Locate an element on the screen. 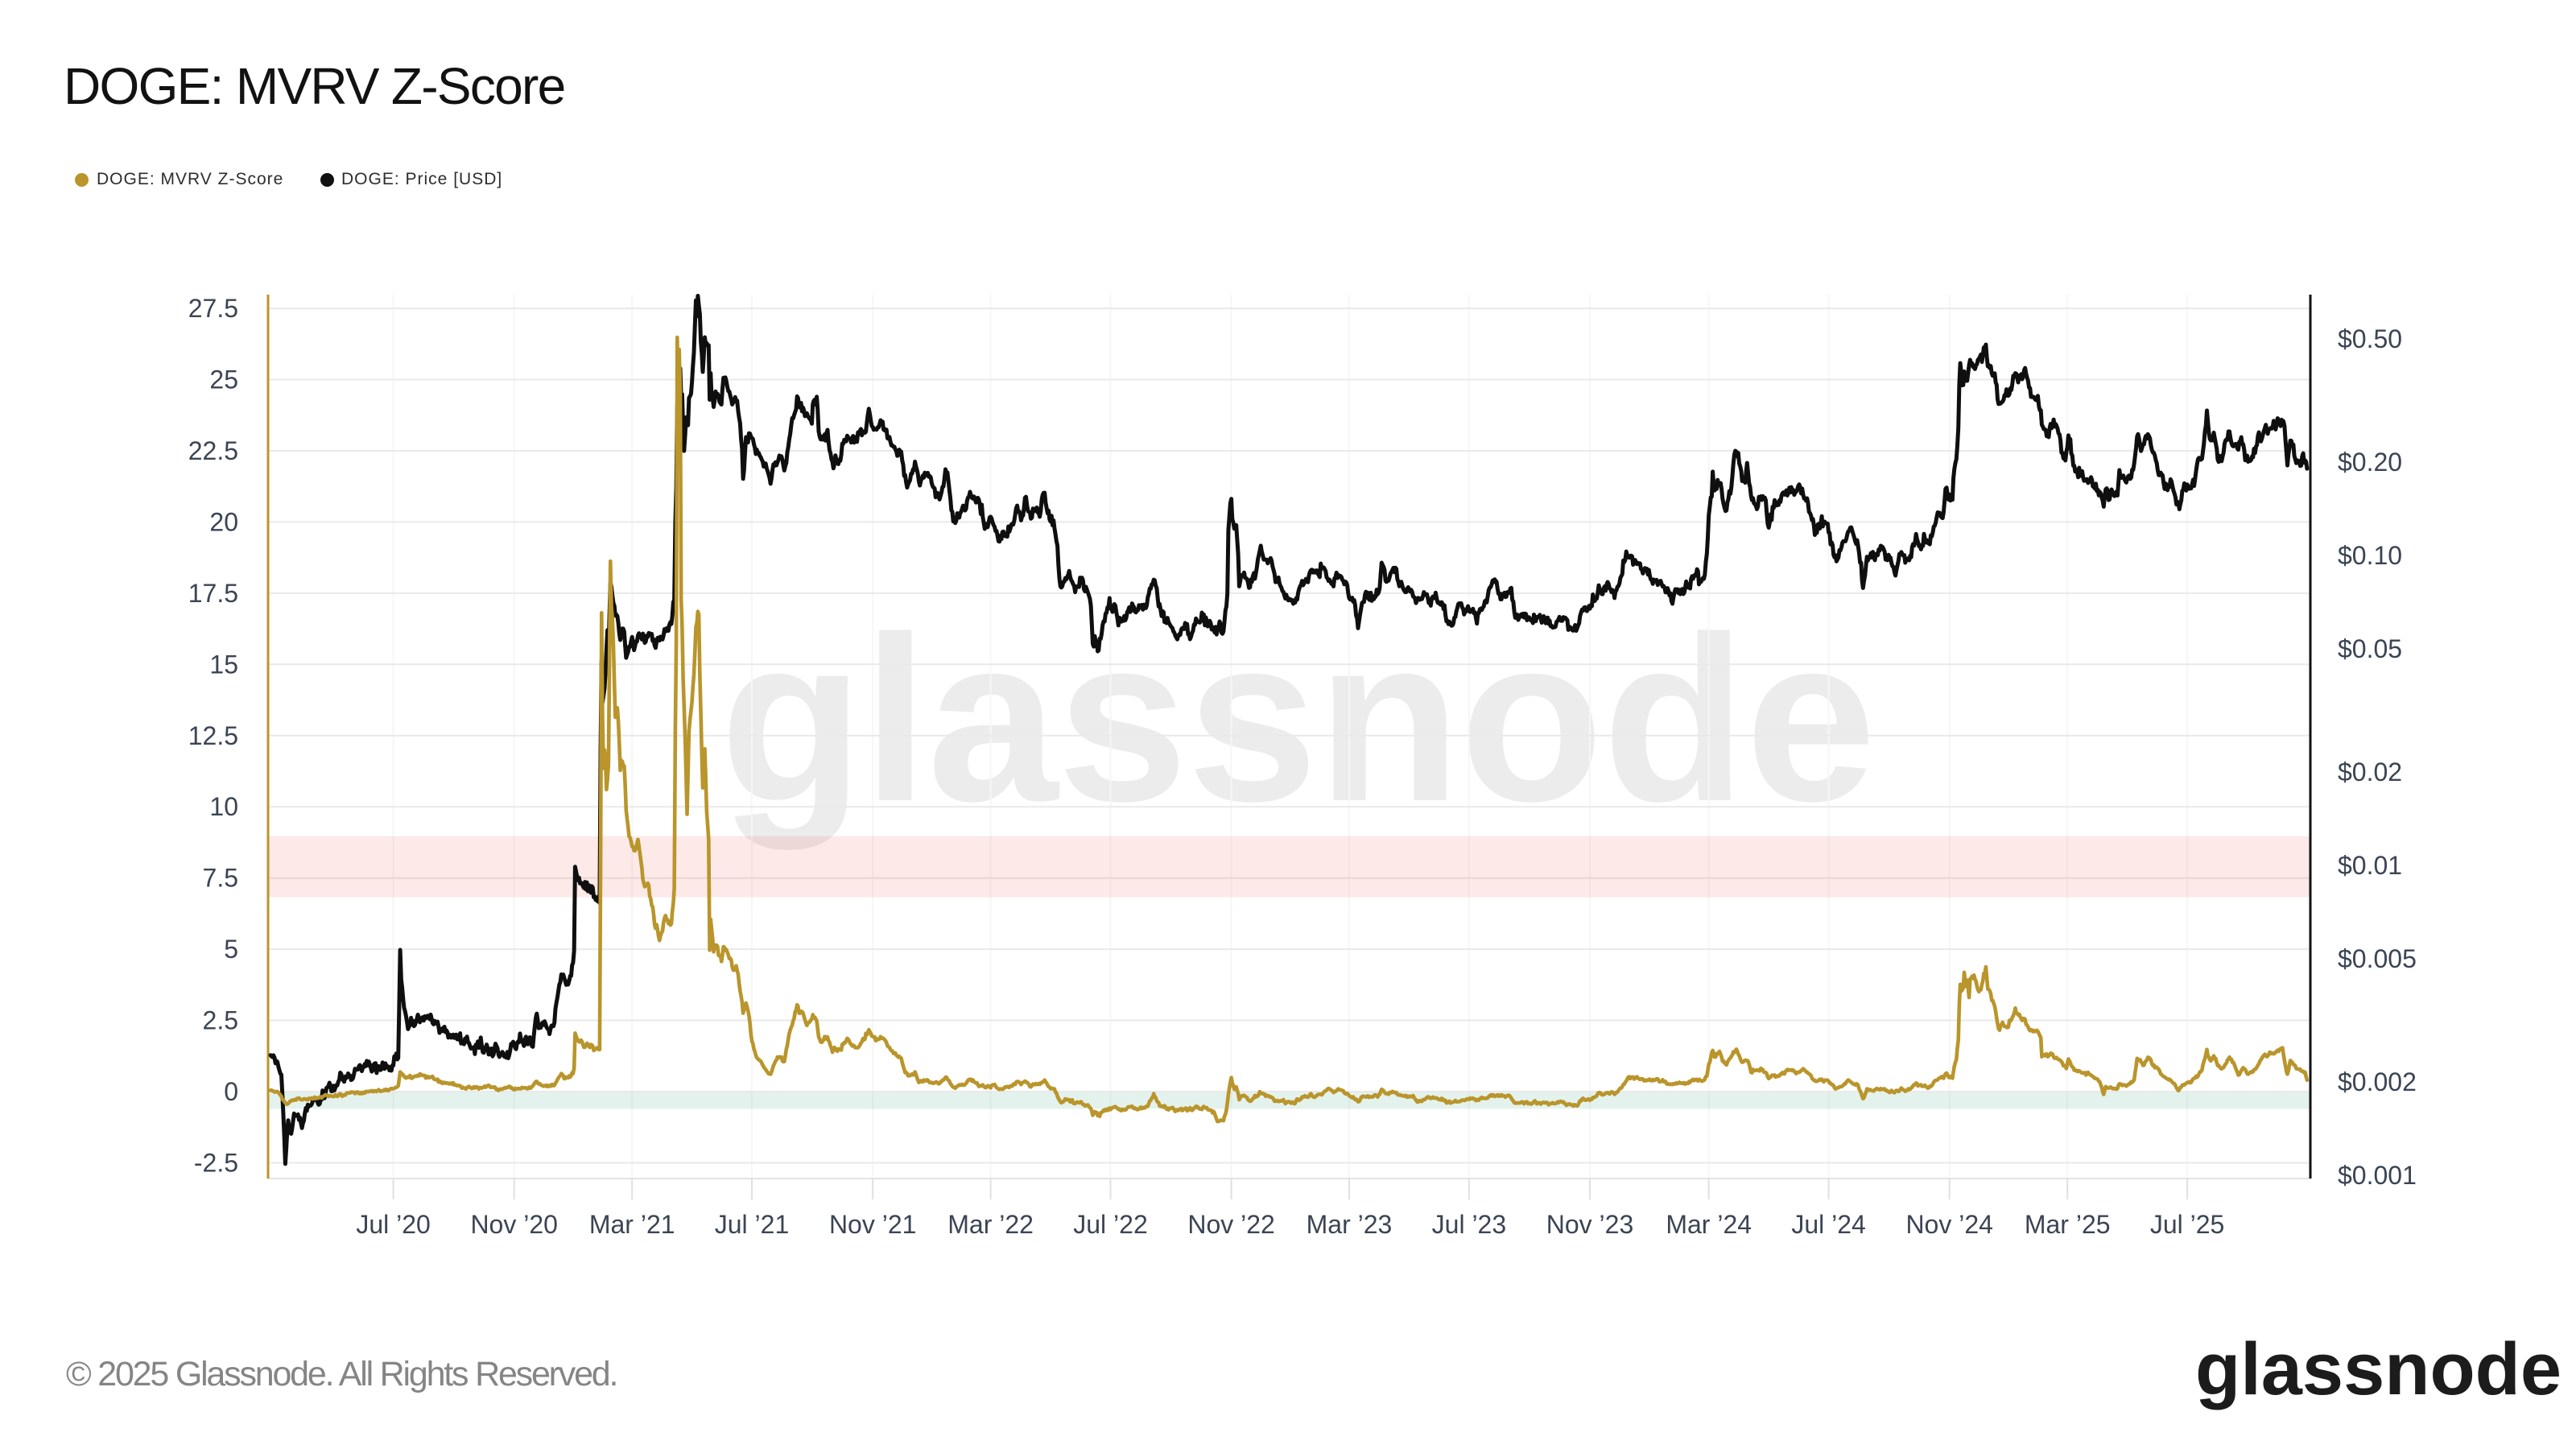  svg-text: $0.01 is located at coordinates (2370, 865).